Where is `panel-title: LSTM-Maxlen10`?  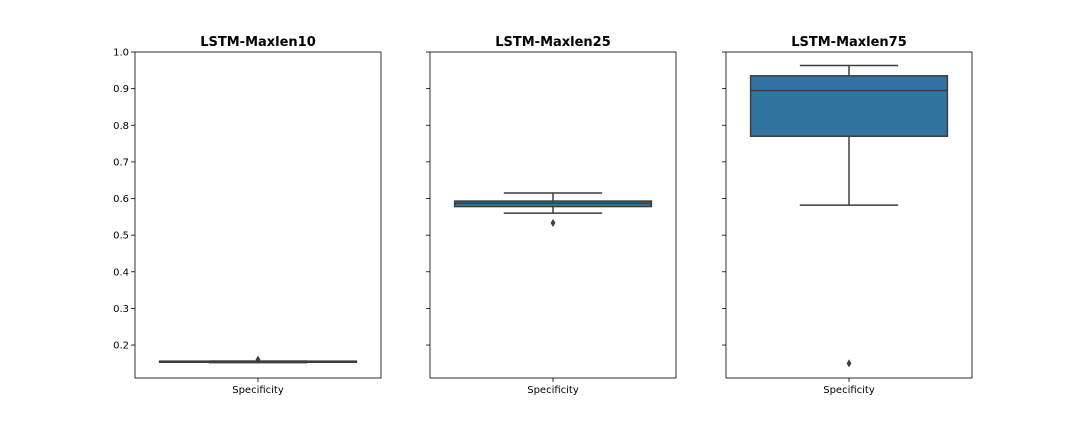 panel-title: LSTM-Maxlen10 is located at coordinates (258, 42).